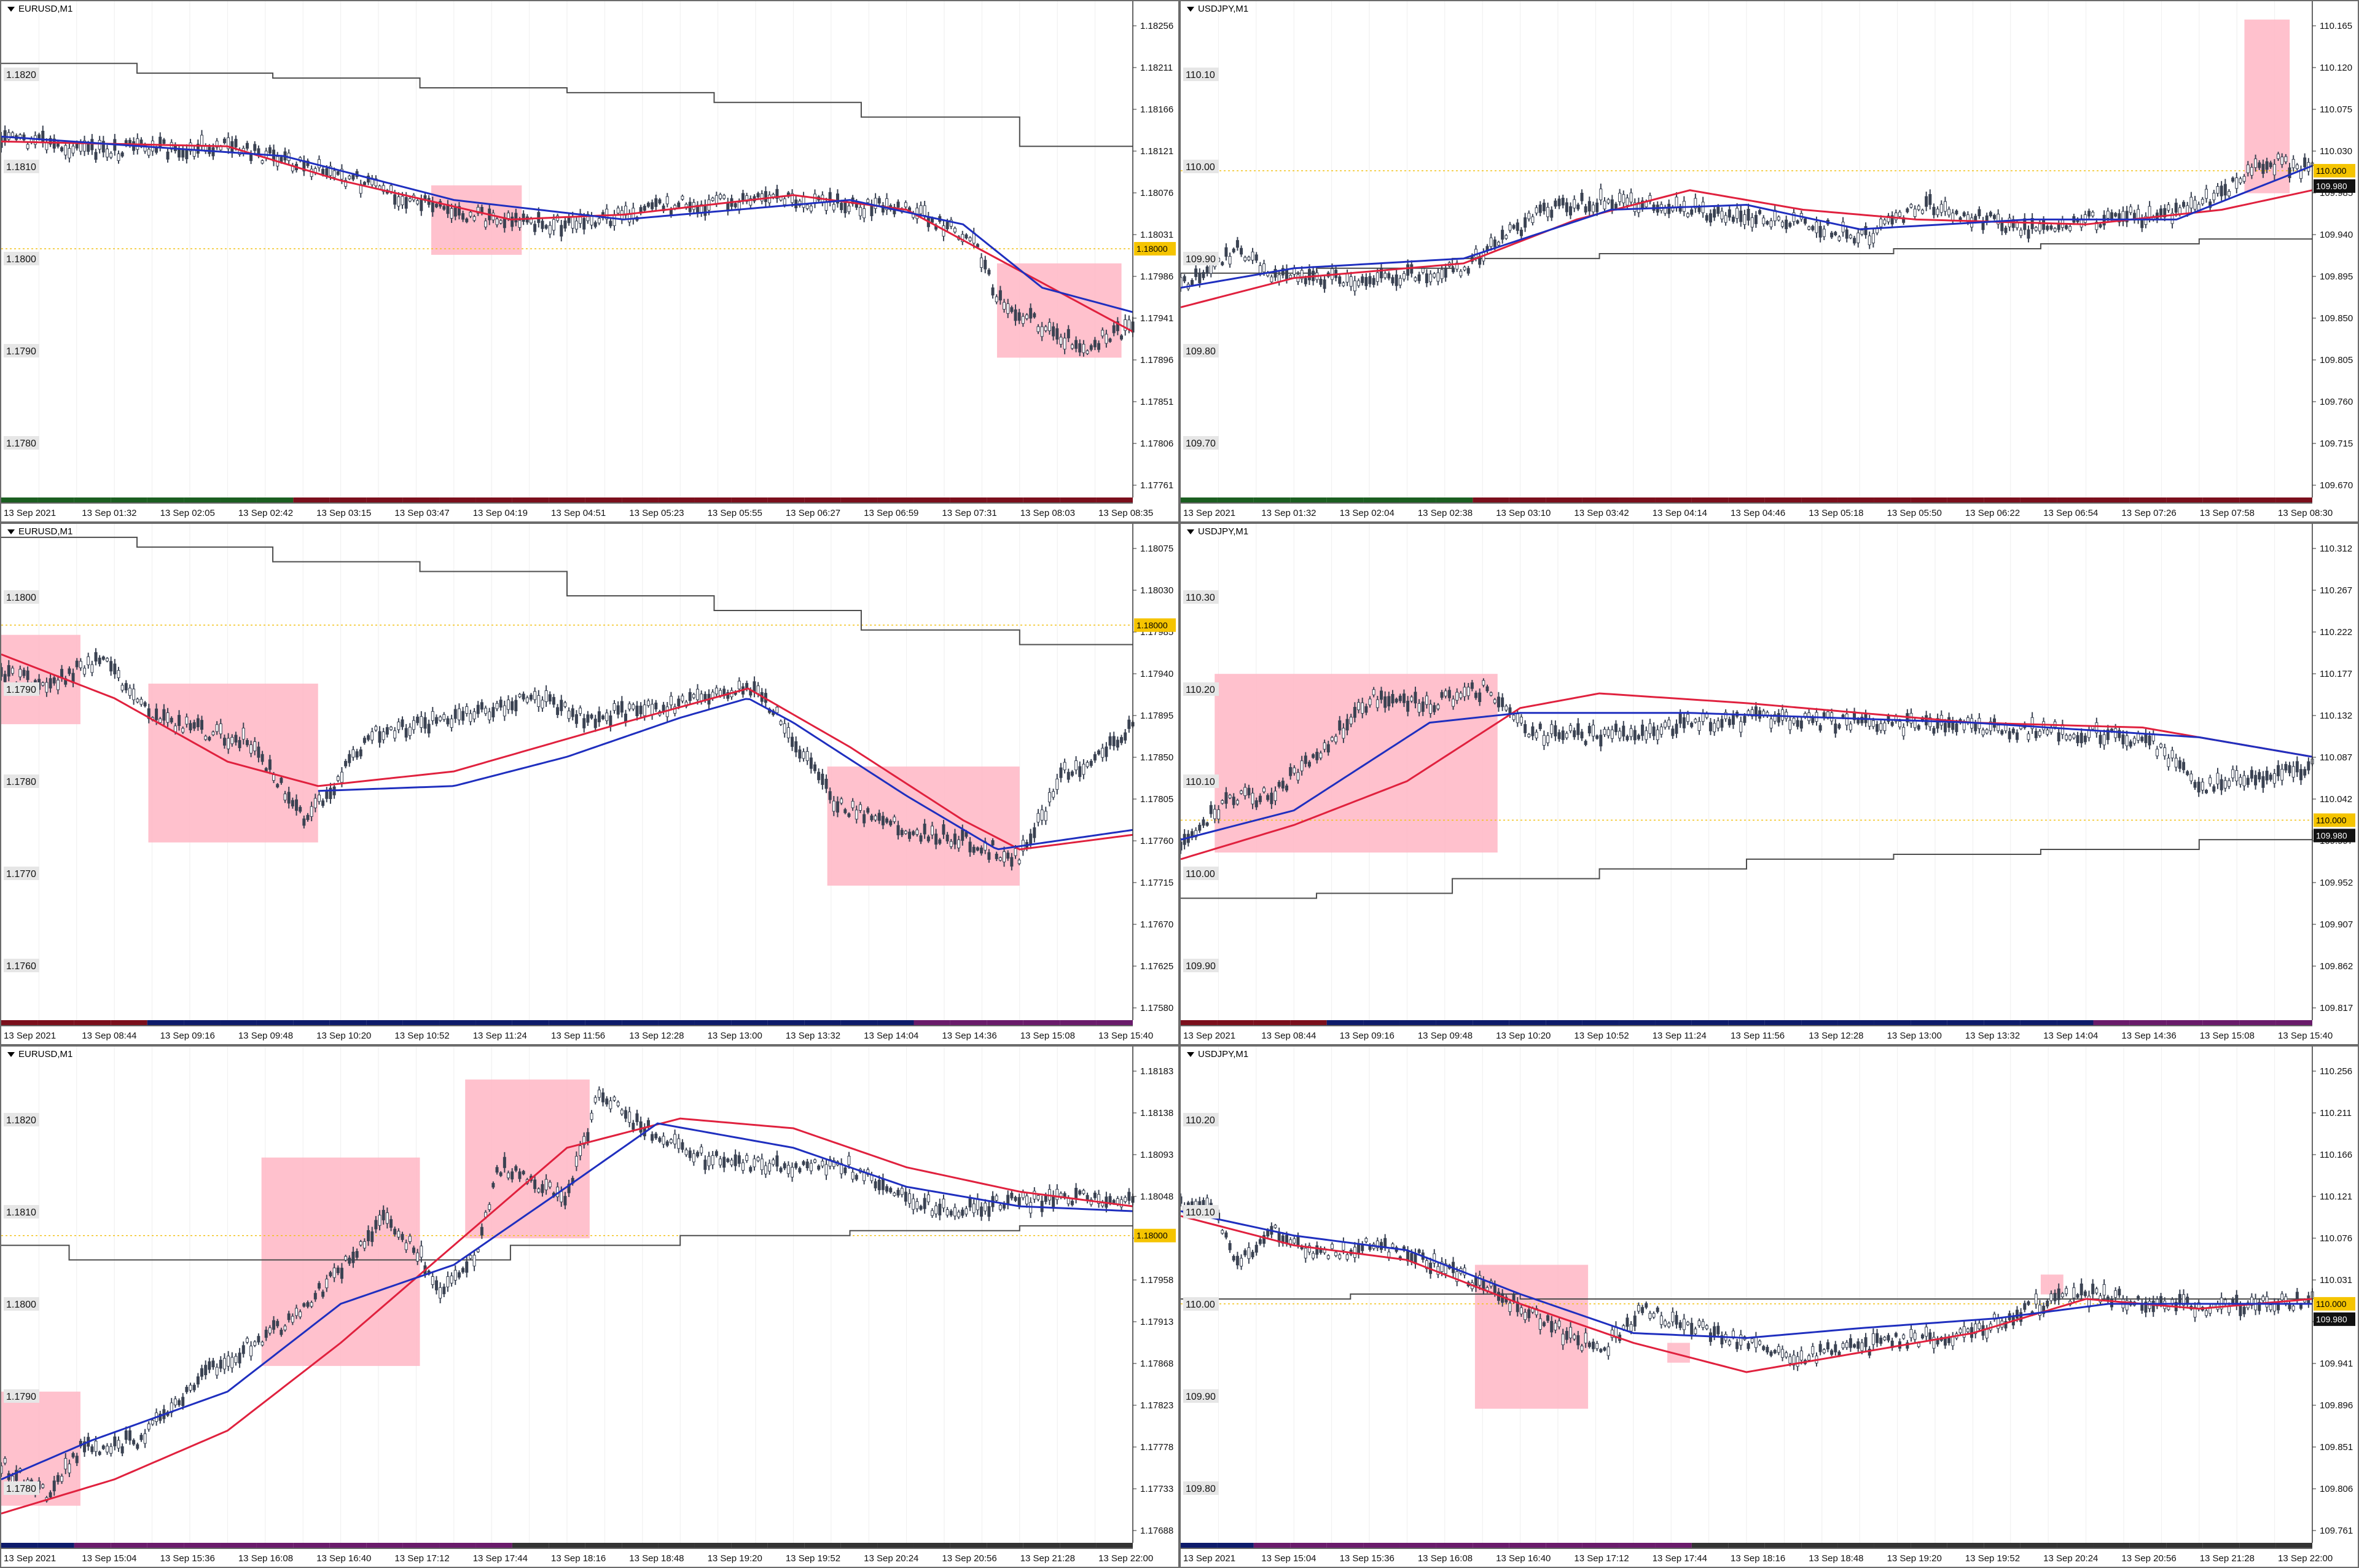  What do you see at coordinates (1157, 1322) in the screenshot?
I see `price-axis-label: 1.17913` at bounding box center [1157, 1322].